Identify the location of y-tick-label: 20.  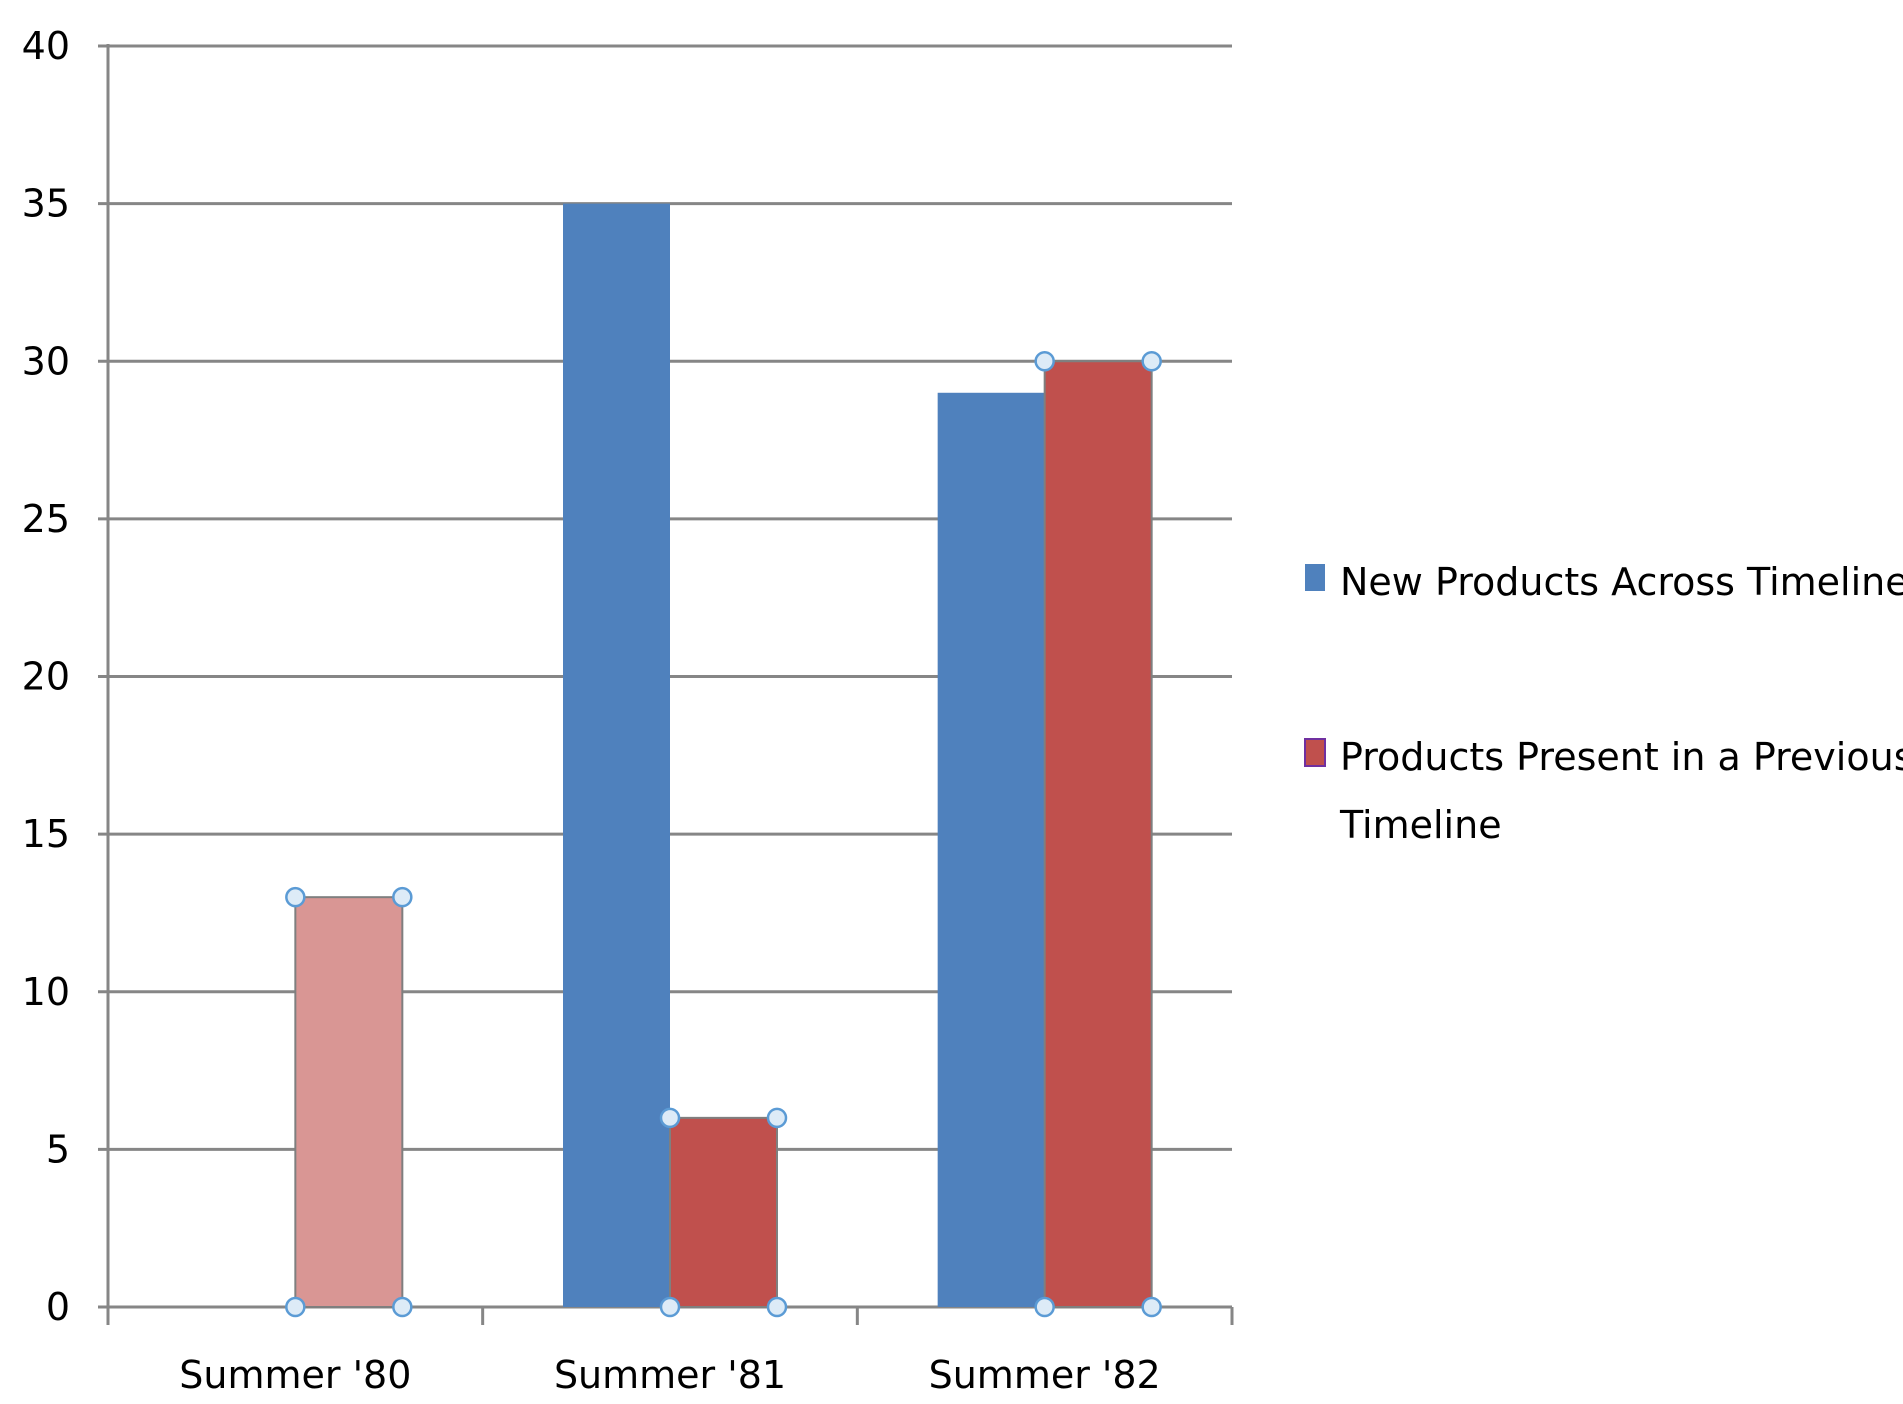
(46, 677).